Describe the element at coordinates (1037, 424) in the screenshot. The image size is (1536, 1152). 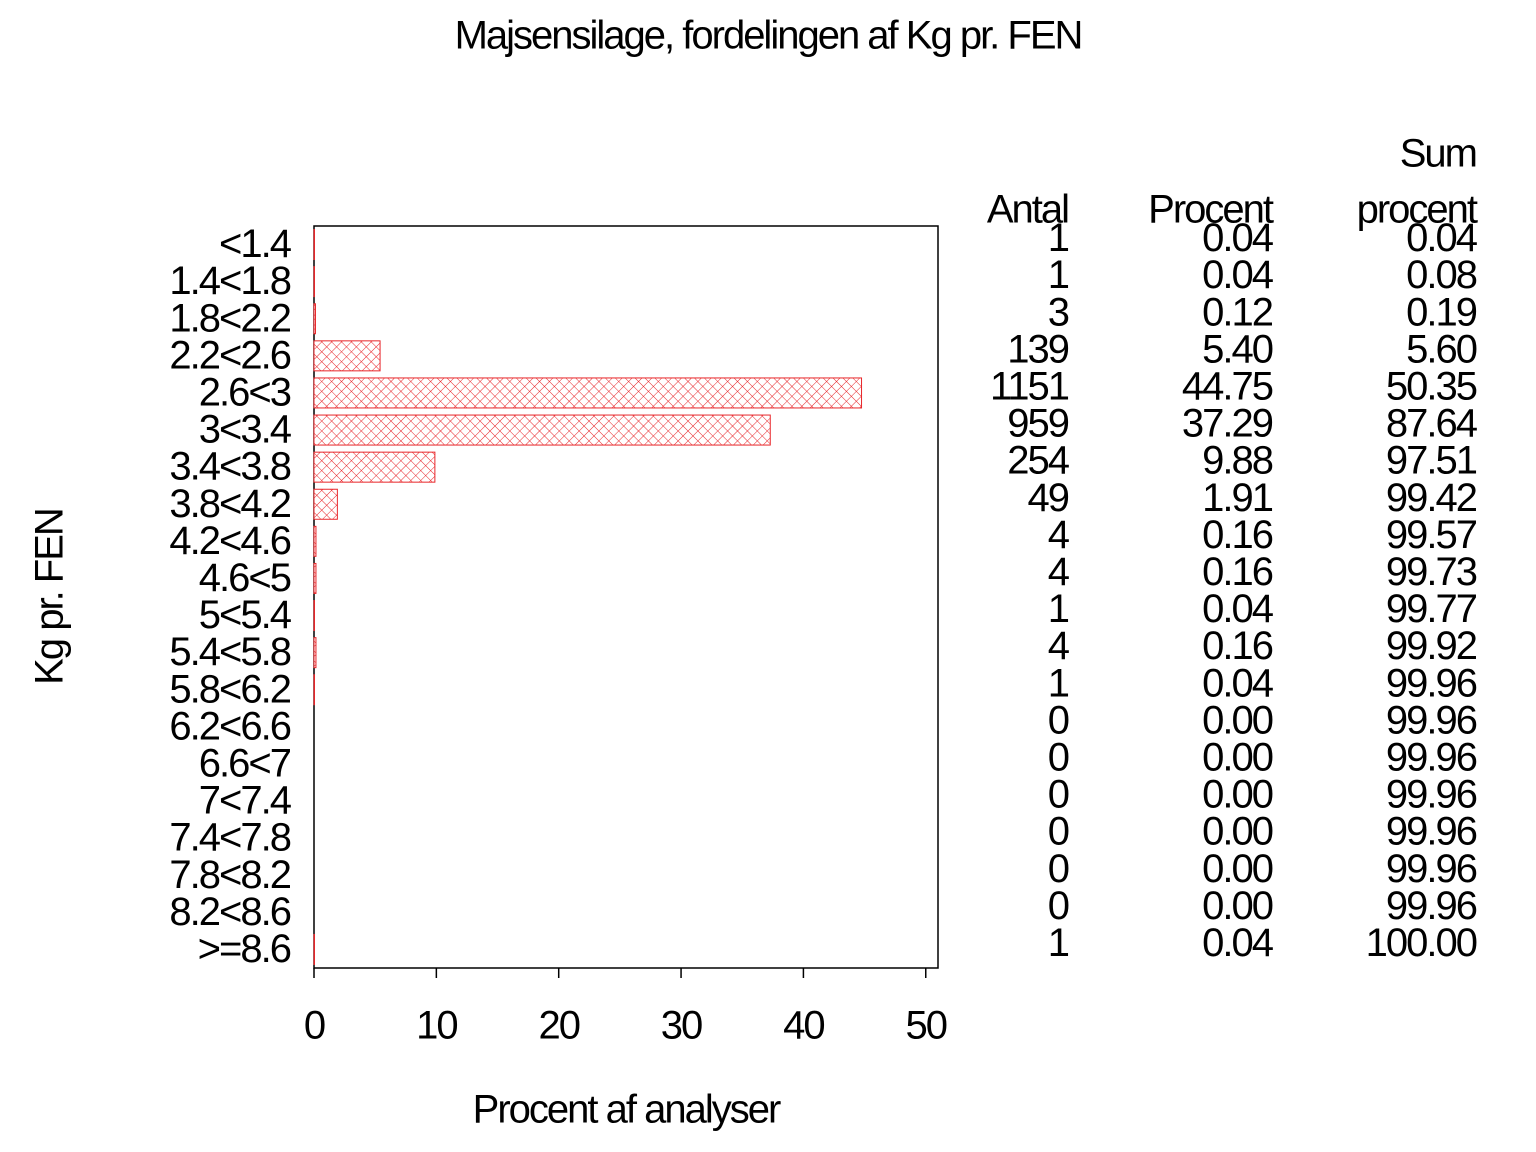
I see `table-count: 959` at that location.